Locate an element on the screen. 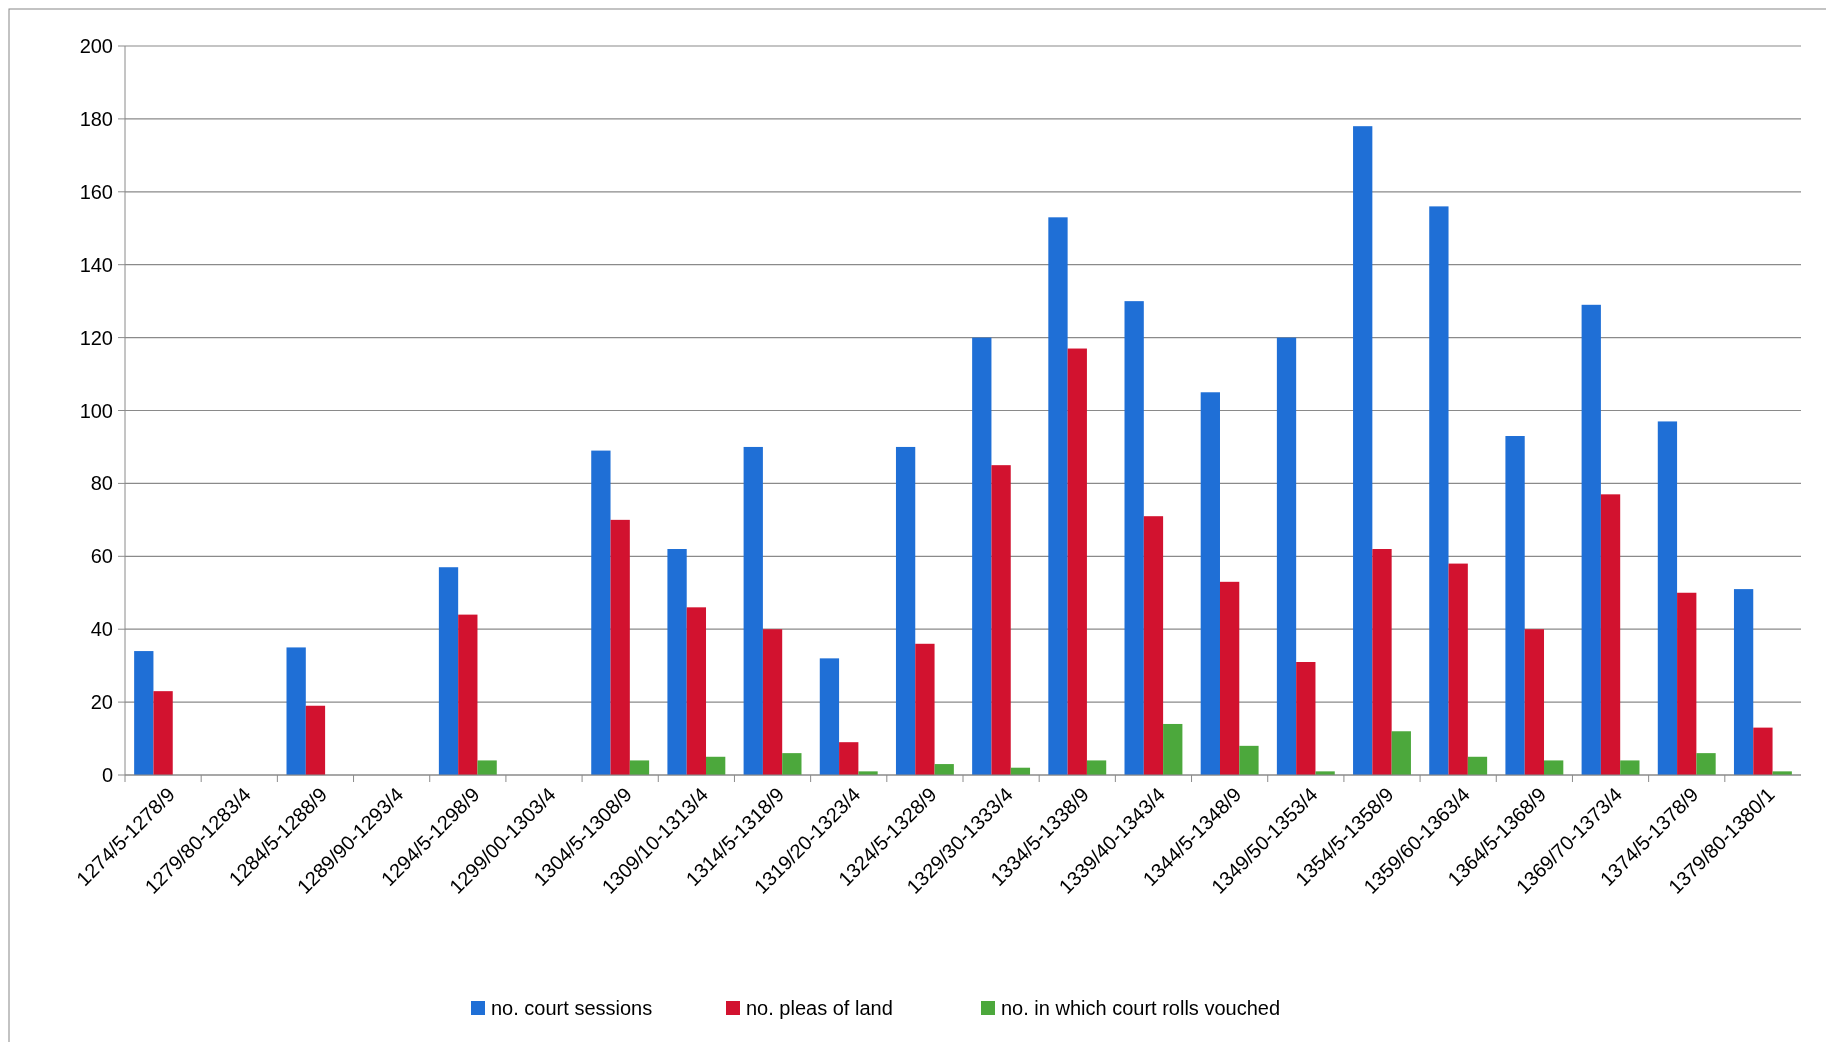 This screenshot has height=1042, width=1826. legend-label: no. court sessions is located at coordinates (572, 1008).